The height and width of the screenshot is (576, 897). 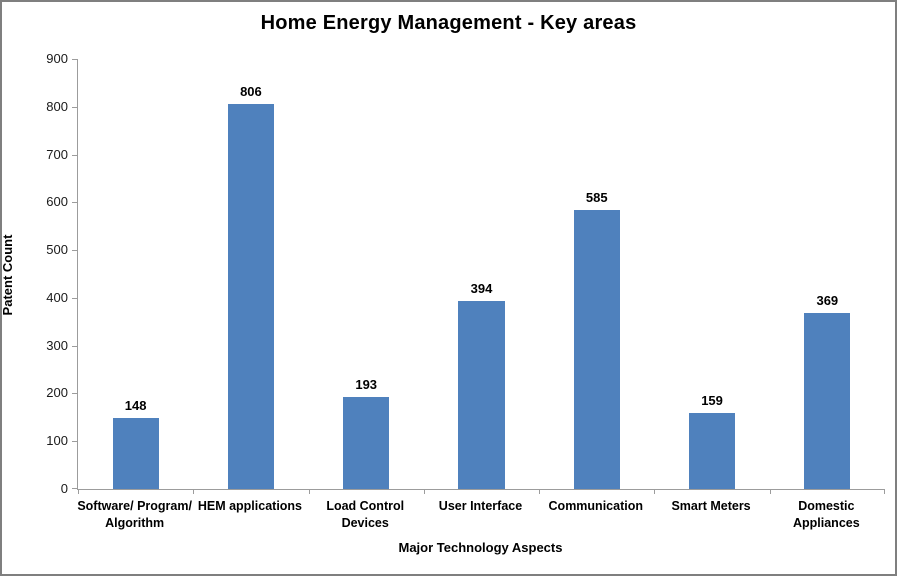 What do you see at coordinates (596, 197) in the screenshot?
I see `bar-value-label: 585` at bounding box center [596, 197].